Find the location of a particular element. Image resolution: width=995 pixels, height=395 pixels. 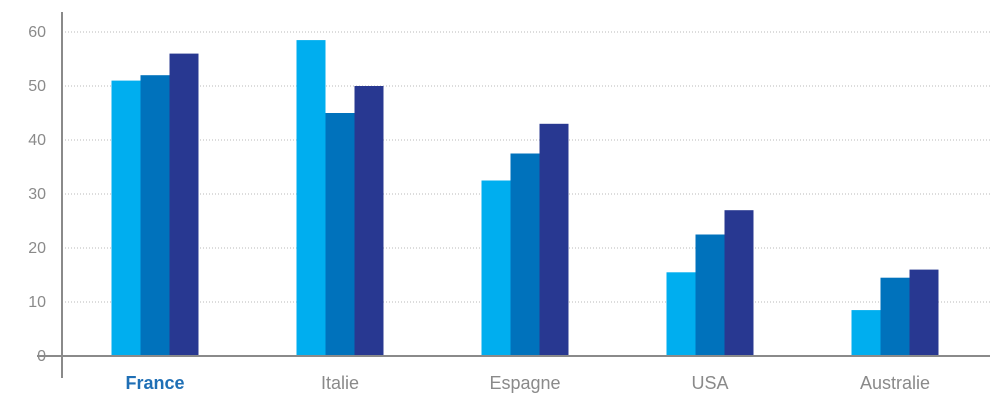

y-tick-label-50: 50 is located at coordinates (37, 86).